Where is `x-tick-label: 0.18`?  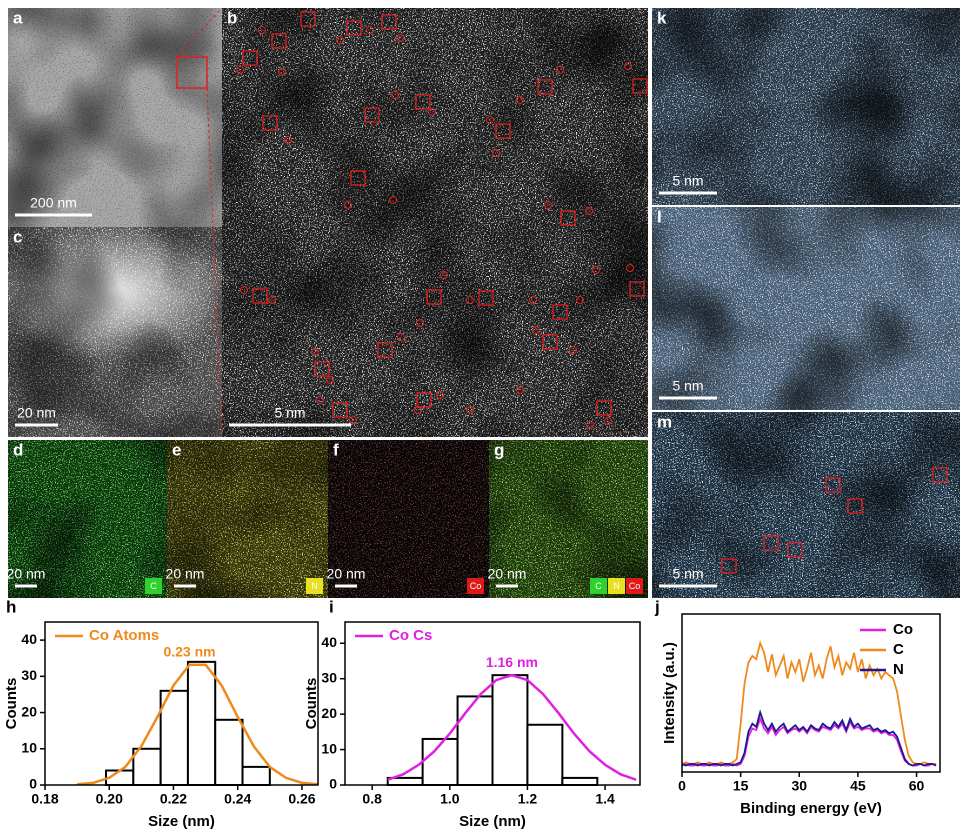 x-tick-label: 0.18 is located at coordinates (44, 799).